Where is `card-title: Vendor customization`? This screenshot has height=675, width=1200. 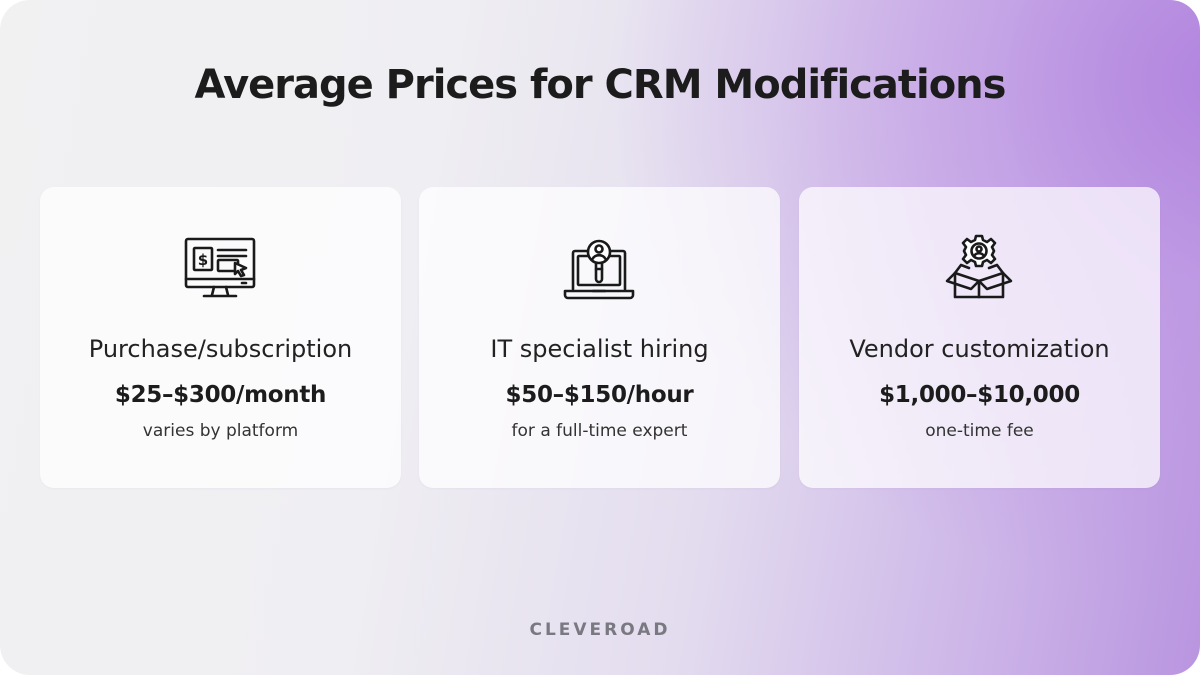
card-title: Vendor customization is located at coordinates (979, 349).